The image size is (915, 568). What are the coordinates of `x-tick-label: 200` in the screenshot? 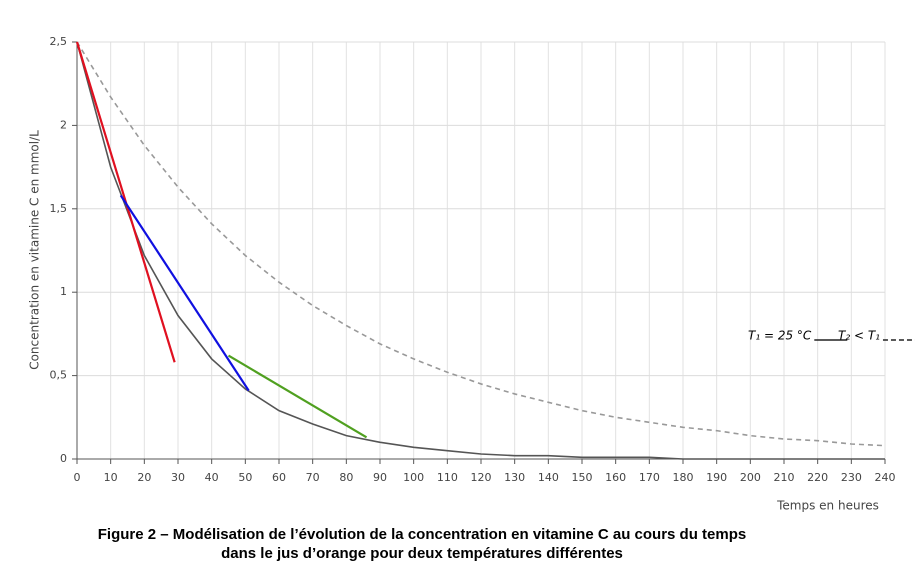 It's located at (750, 477).